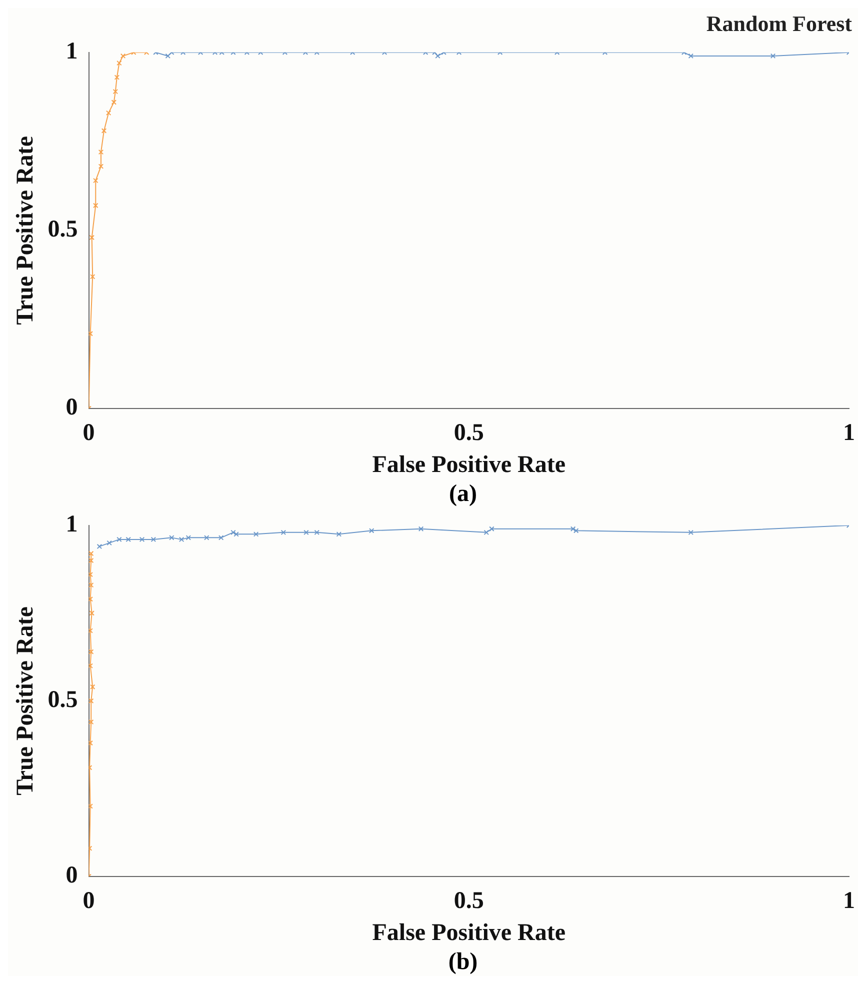  Describe the element at coordinates (779, 23) in the screenshot. I see `chart-title: Random Forest` at that location.